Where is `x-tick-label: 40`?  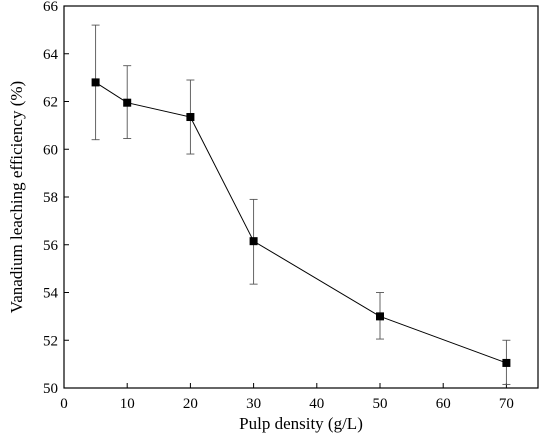
x-tick-label: 40 is located at coordinates (316, 404).